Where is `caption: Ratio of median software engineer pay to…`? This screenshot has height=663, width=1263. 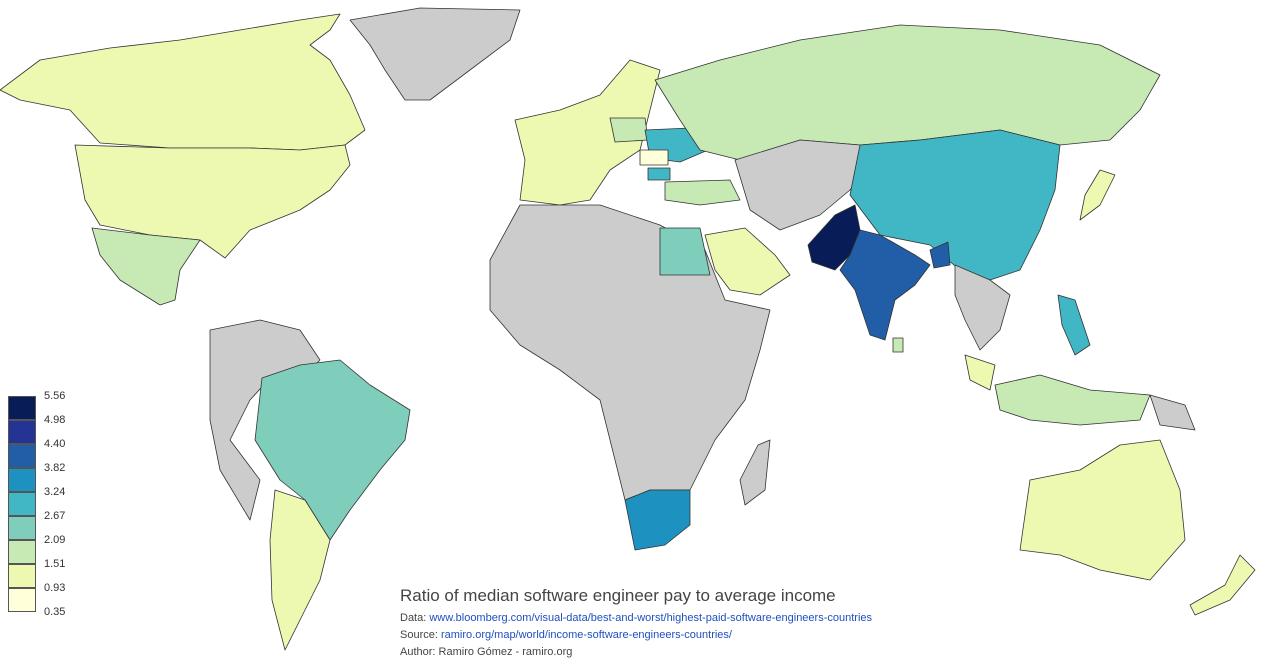
caption: Ratio of median software engineer pay to… is located at coordinates (647, 623).